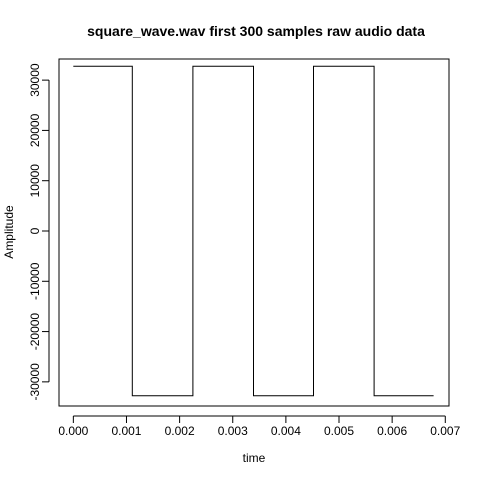  Describe the element at coordinates (392, 431) in the screenshot. I see `x-tick-label: 0.006` at that location.